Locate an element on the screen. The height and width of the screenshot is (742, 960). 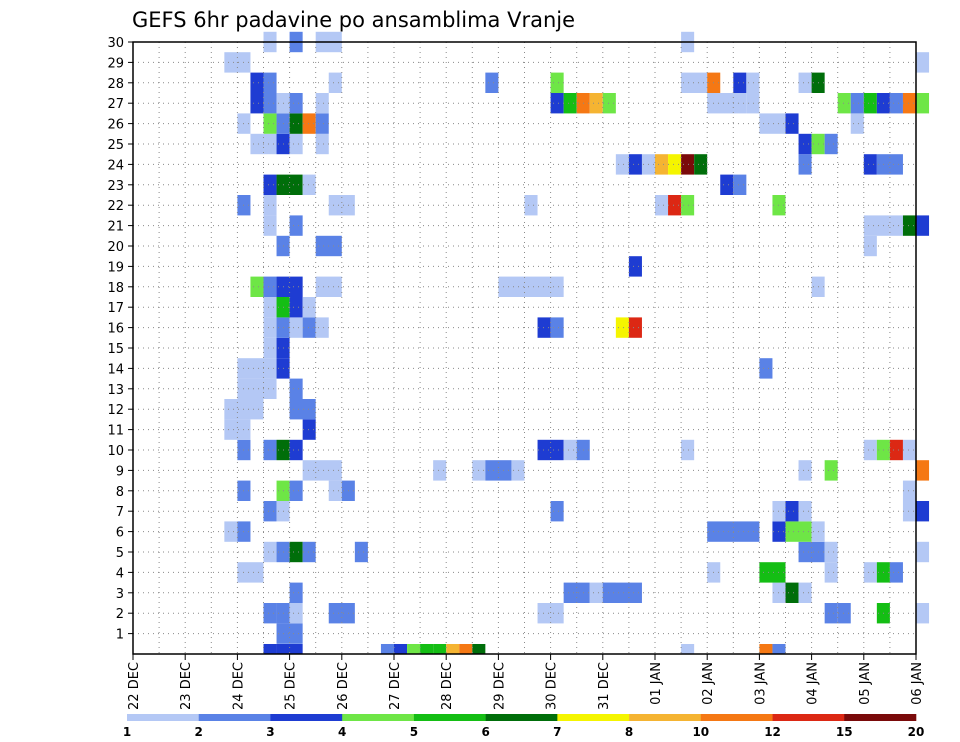
y-tick-label: 1 is located at coordinates (120, 635).